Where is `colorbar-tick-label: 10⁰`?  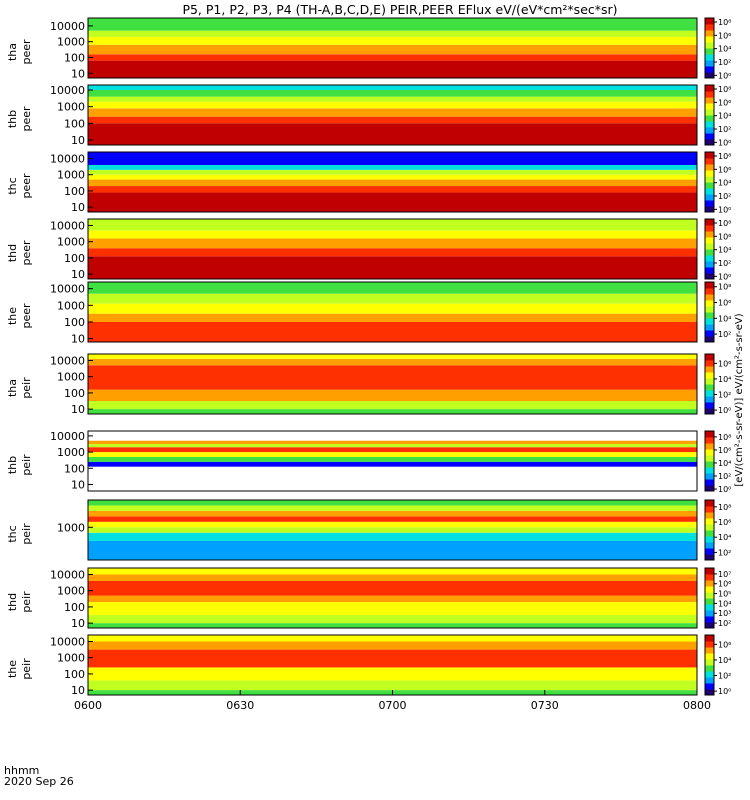 colorbar-tick-label: 10⁰ is located at coordinates (724, 209).